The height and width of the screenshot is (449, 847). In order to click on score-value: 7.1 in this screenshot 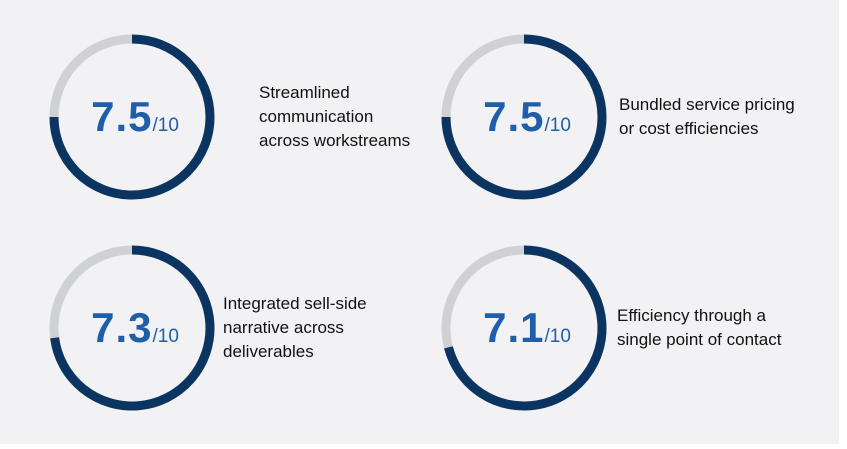, I will do `click(514, 327)`.